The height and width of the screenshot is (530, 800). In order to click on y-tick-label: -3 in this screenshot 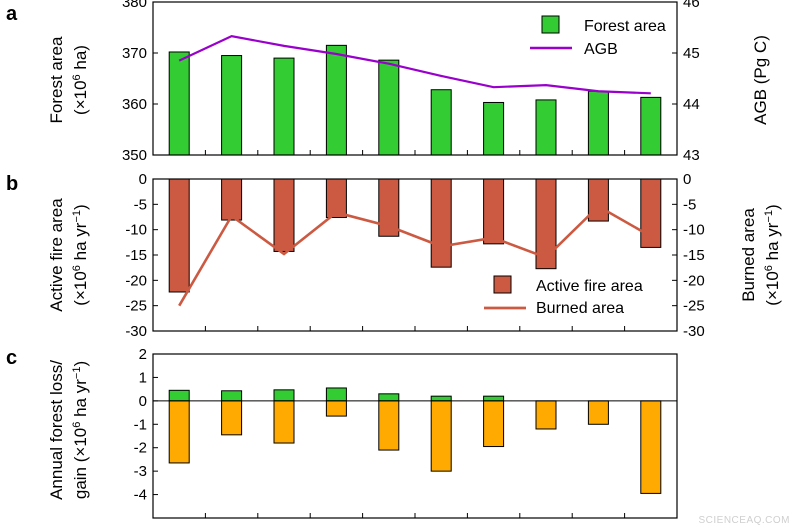, I will do `click(140, 471)`.